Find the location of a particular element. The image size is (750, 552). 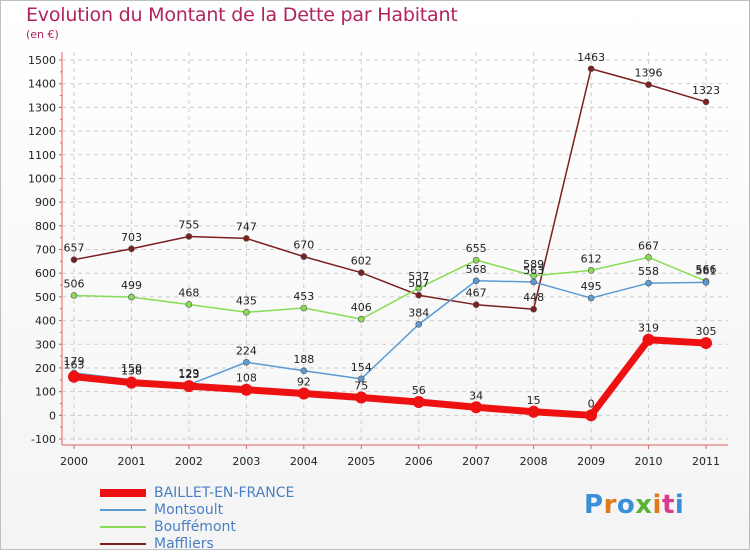

logo-letter: P is located at coordinates (594, 505).